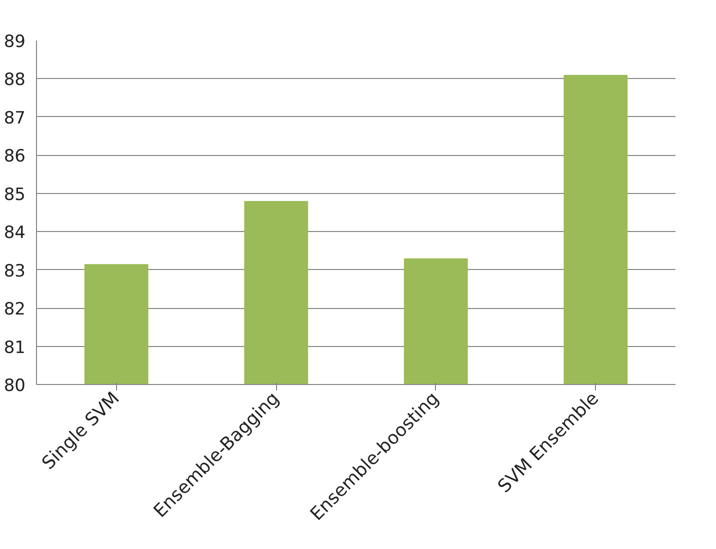 Image resolution: width=716 pixels, height=549 pixels. Describe the element at coordinates (15, 194) in the screenshot. I see `y-tick-label: 85` at that location.